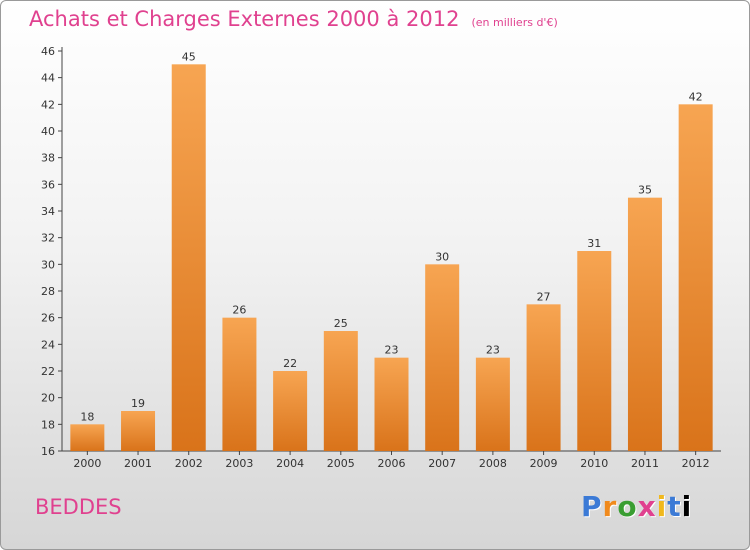 The width and height of the screenshot is (750, 550). Describe the element at coordinates (189, 463) in the screenshot. I see `x-tick-label: 2002` at that location.